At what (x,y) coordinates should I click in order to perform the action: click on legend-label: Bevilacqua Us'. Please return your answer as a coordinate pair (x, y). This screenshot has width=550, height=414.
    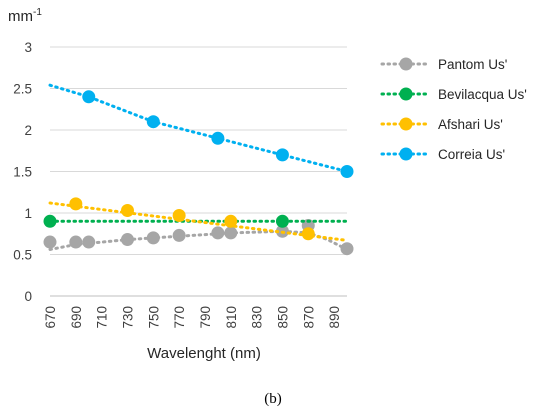
    Looking at the image, I should click on (482, 94).